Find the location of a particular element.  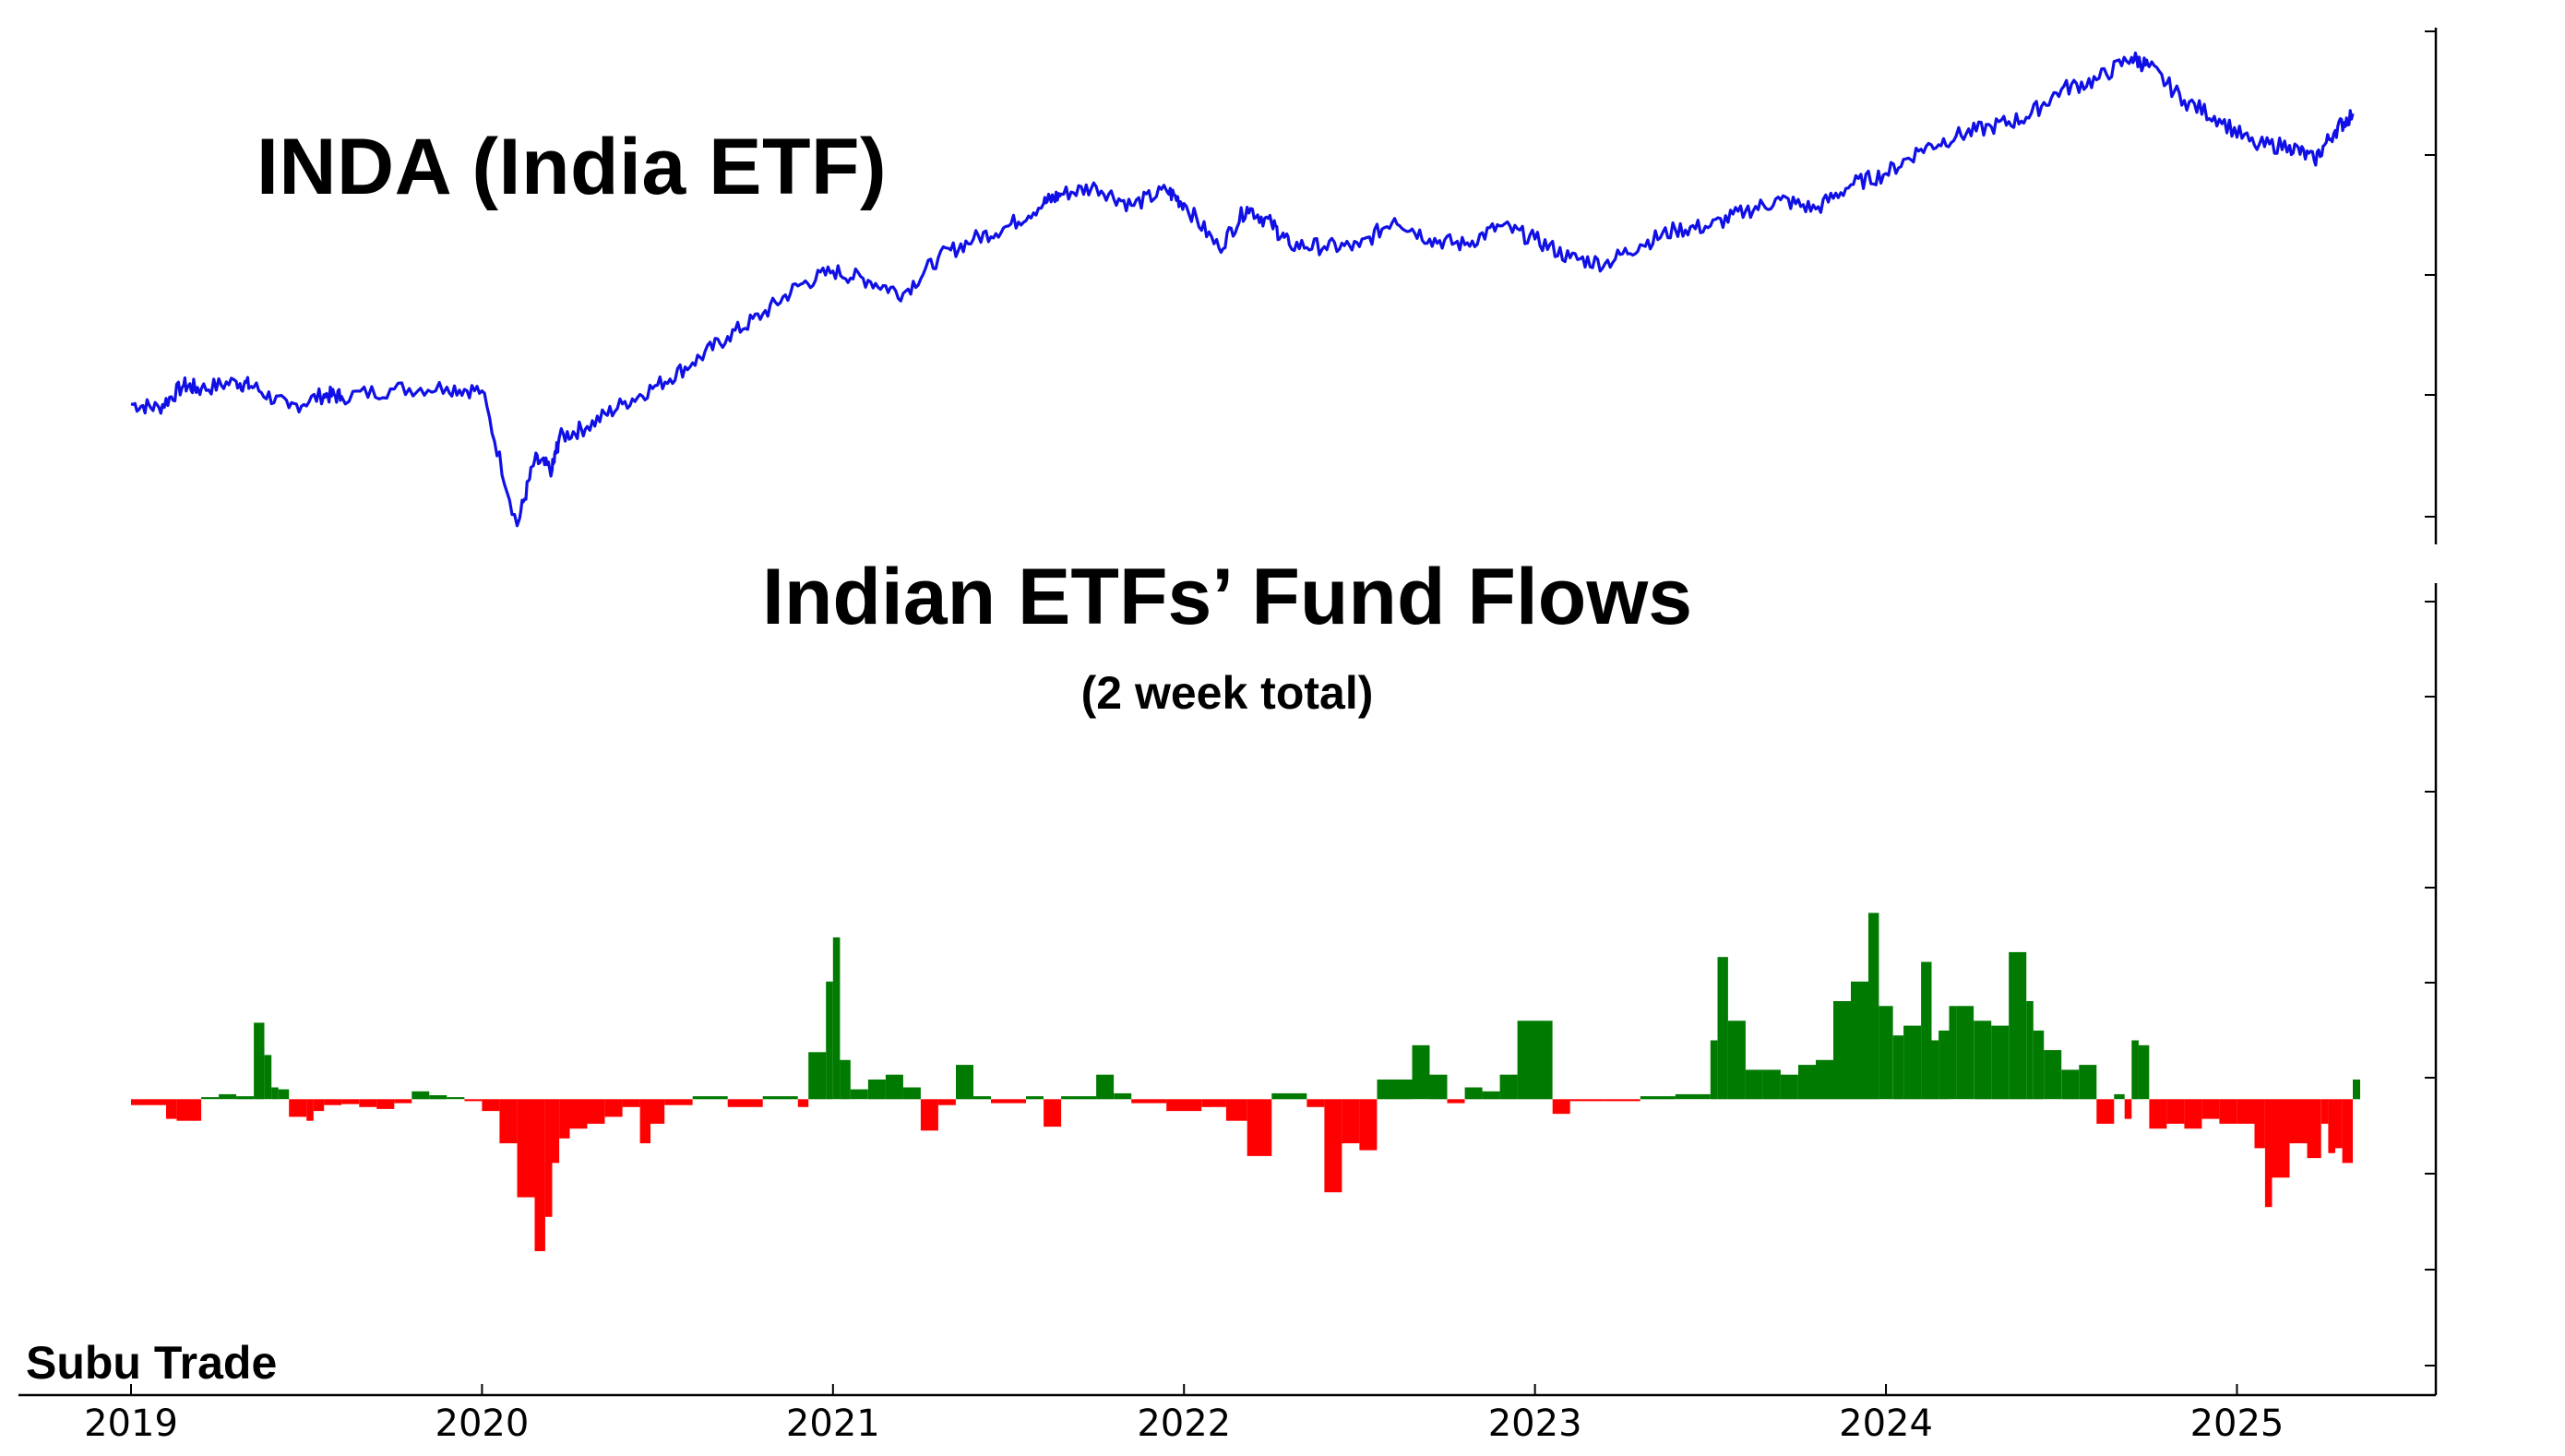

flows-chart-subtitle: (2 week total) is located at coordinates (1227, 693).